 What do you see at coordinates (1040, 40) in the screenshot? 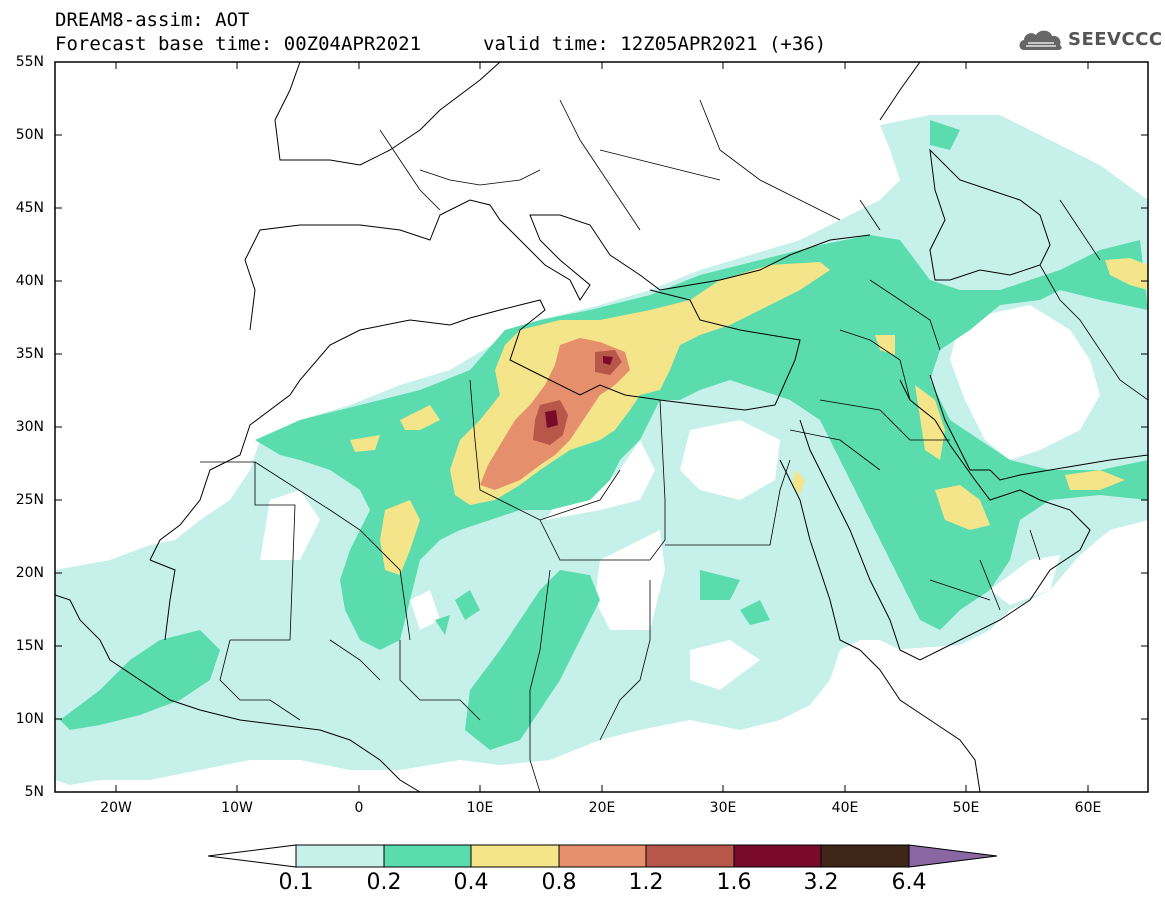
I see `cloud-icon` at bounding box center [1040, 40].